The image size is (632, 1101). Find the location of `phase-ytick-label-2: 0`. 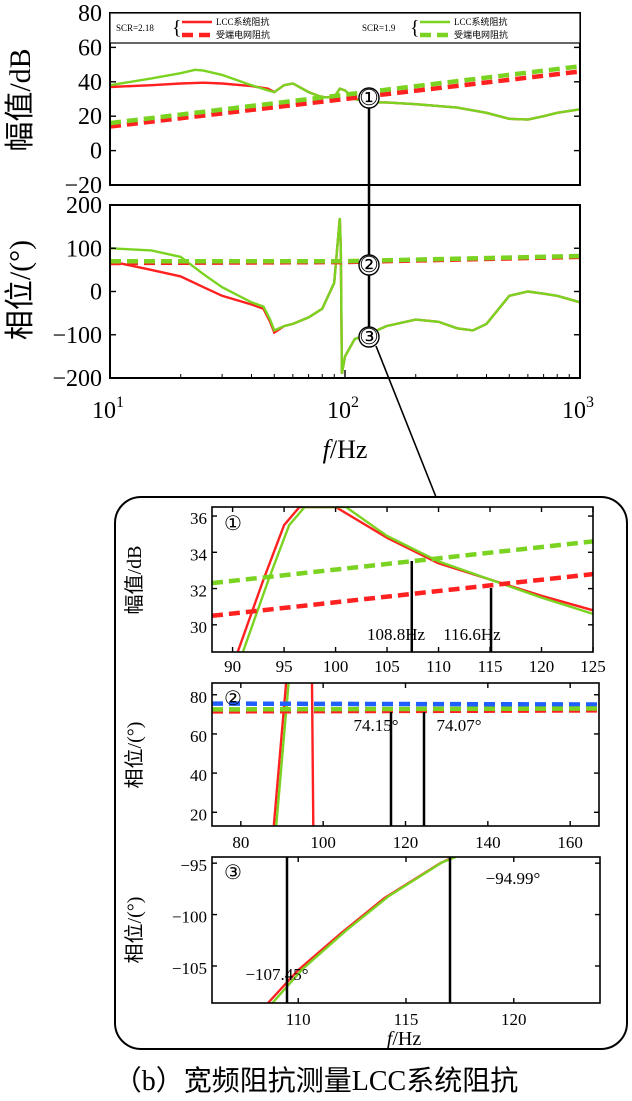

phase-ytick-label-2: 0 is located at coordinates (96, 293).